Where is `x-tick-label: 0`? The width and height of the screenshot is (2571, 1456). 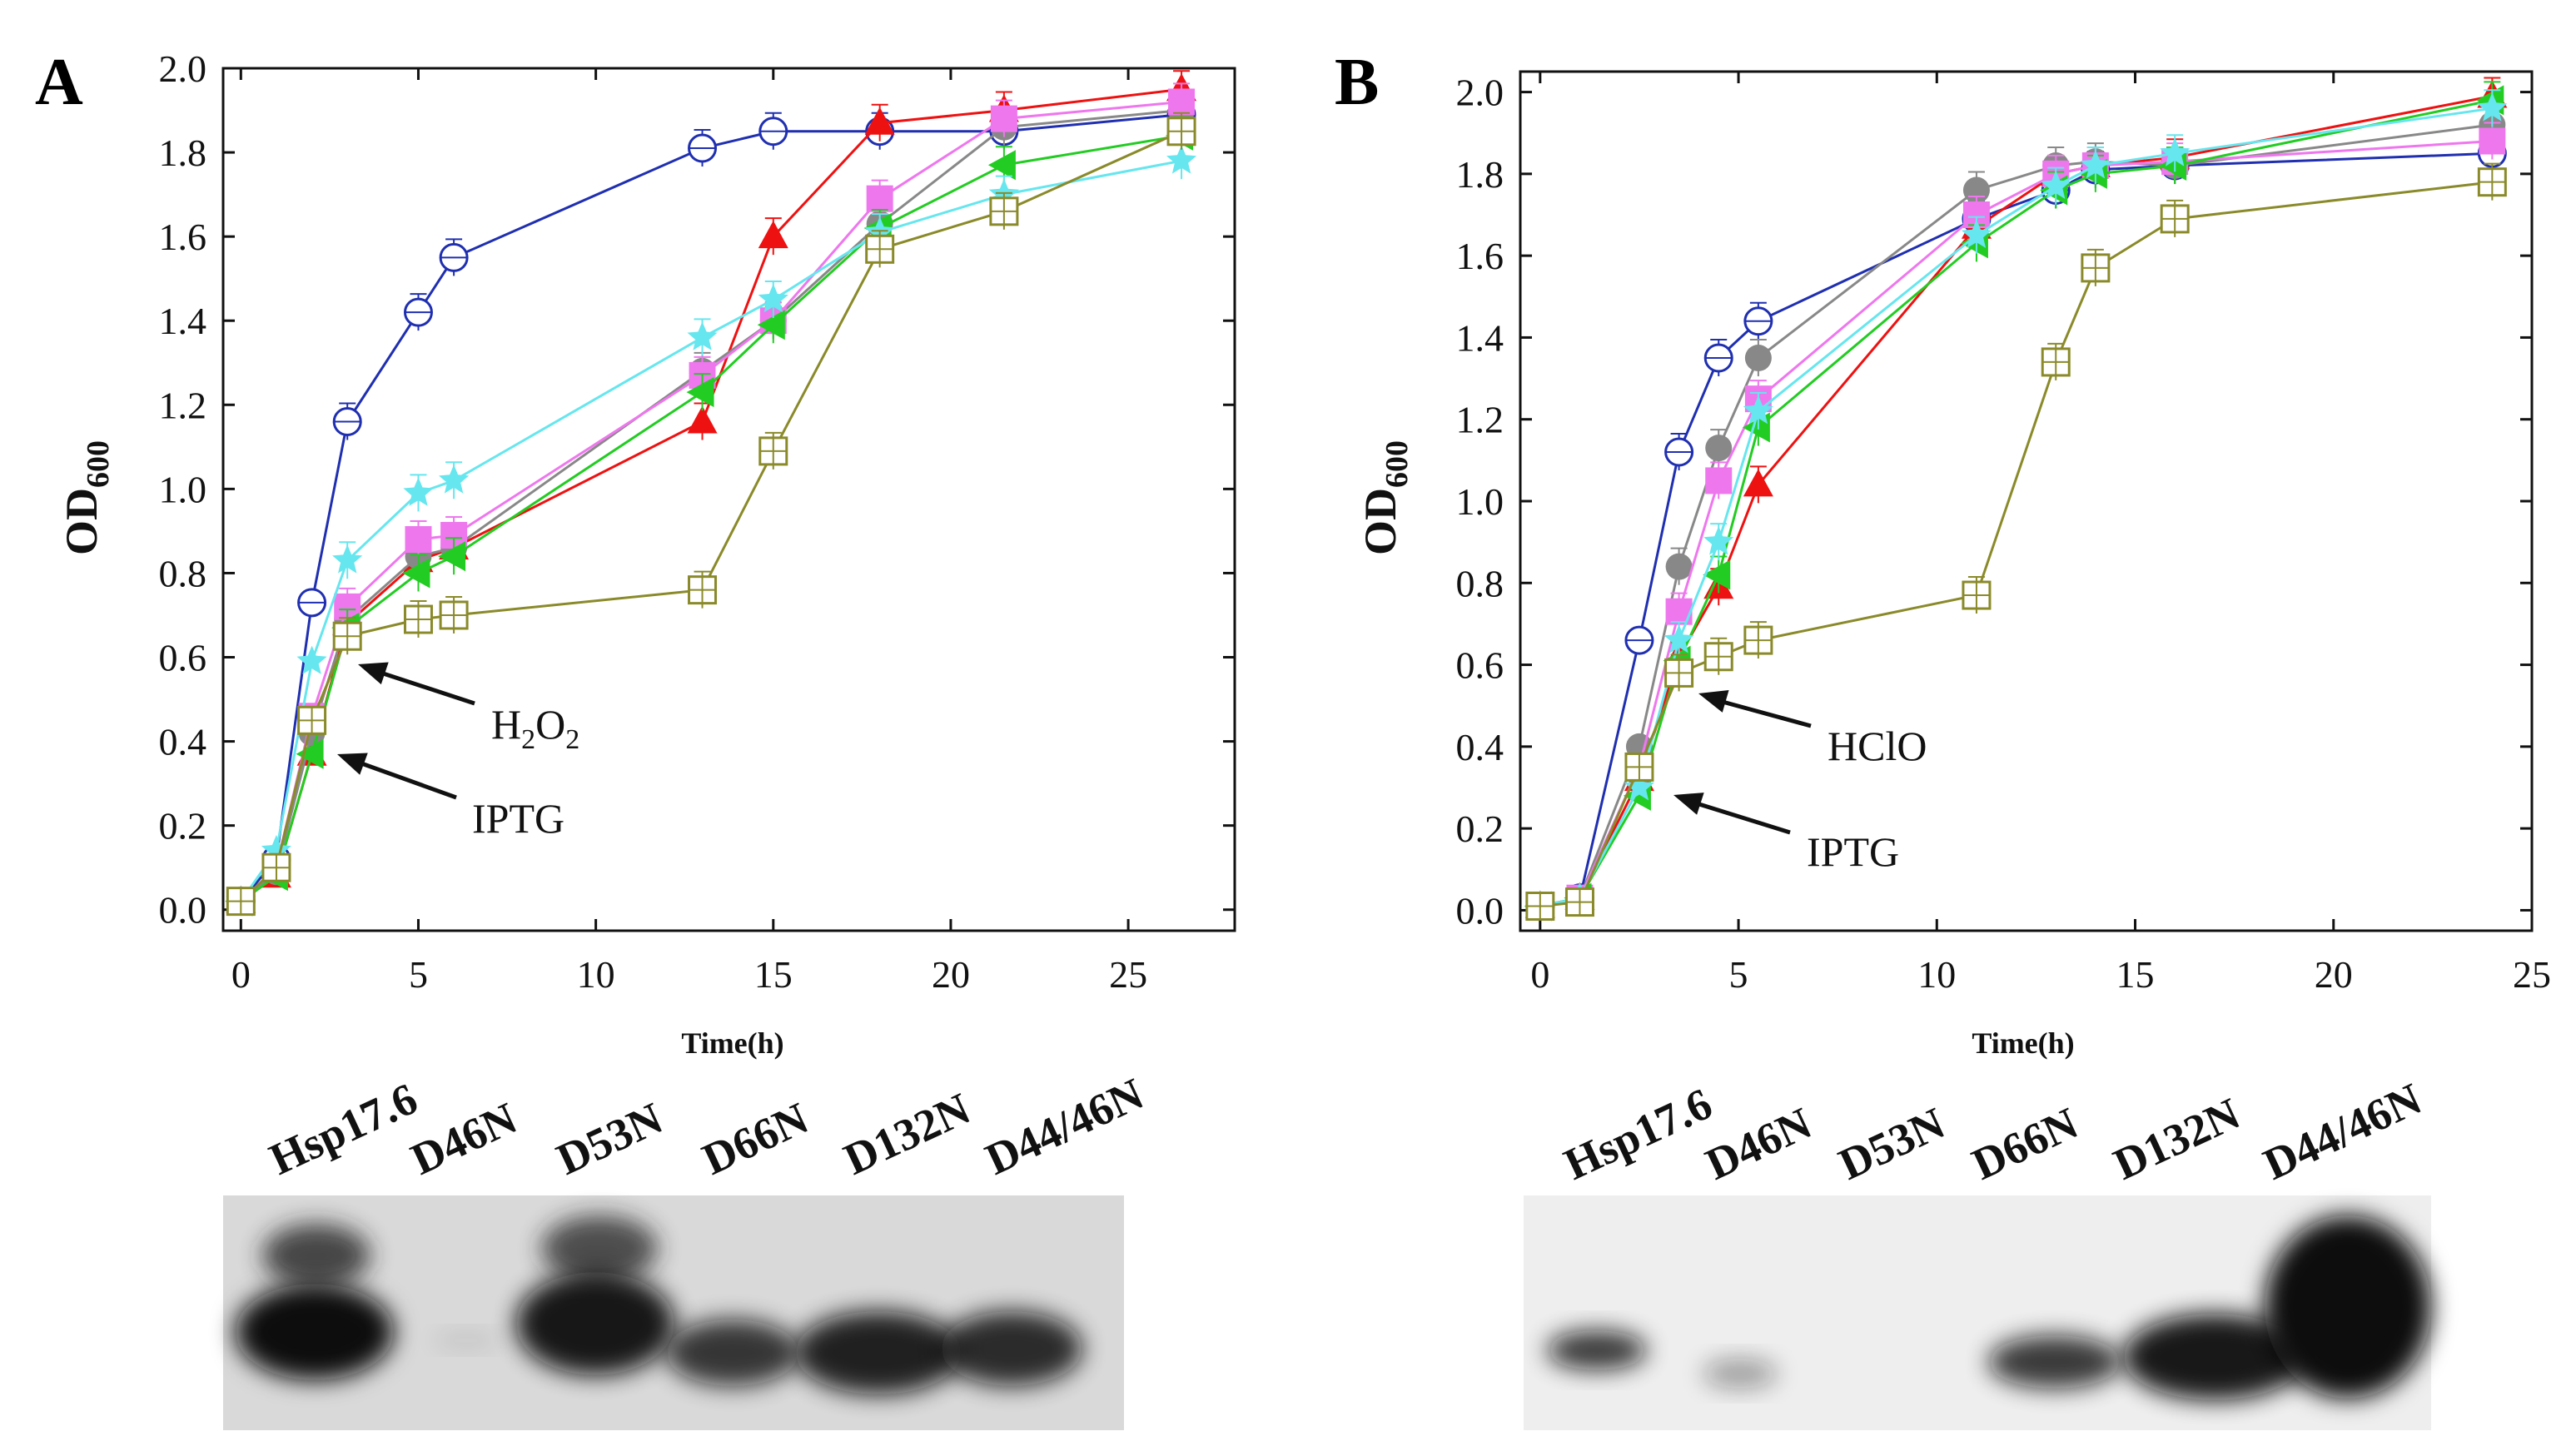
x-tick-label: 0 is located at coordinates (241, 974).